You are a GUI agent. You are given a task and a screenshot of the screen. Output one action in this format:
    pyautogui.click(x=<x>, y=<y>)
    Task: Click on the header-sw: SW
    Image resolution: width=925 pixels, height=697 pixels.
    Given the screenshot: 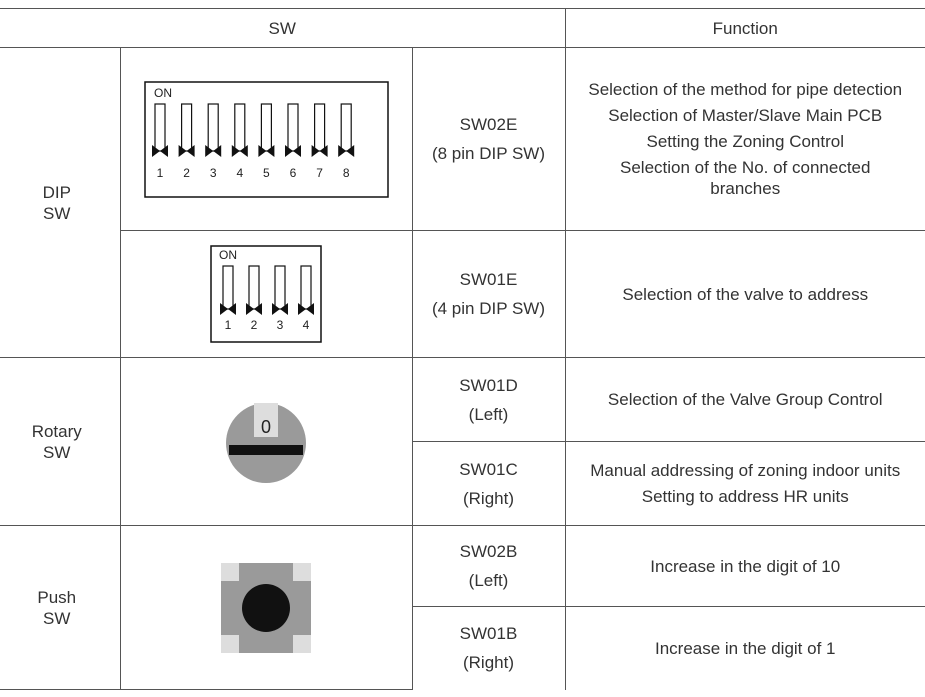 What is the action you would take?
    pyautogui.click(x=283, y=28)
    